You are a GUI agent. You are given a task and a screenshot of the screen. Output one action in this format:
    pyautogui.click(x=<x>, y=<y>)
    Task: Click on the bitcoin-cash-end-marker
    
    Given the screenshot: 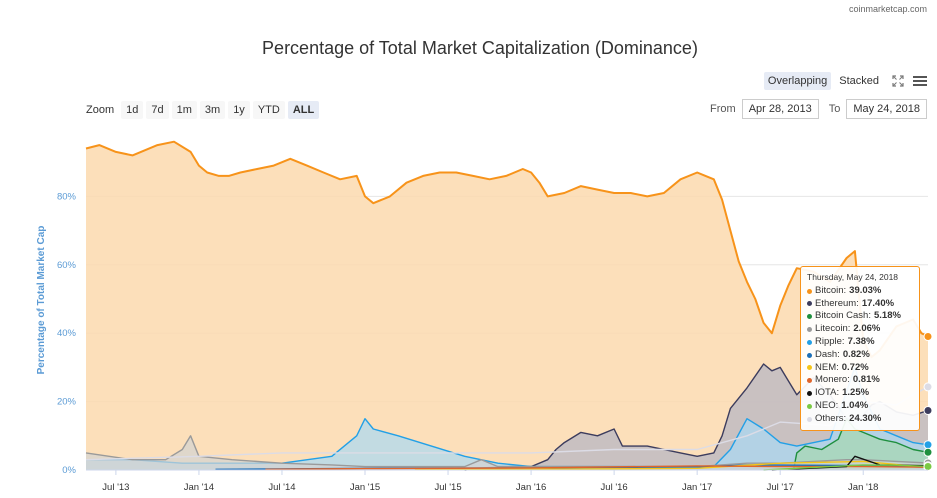 What is the action you would take?
    pyautogui.click(x=928, y=452)
    